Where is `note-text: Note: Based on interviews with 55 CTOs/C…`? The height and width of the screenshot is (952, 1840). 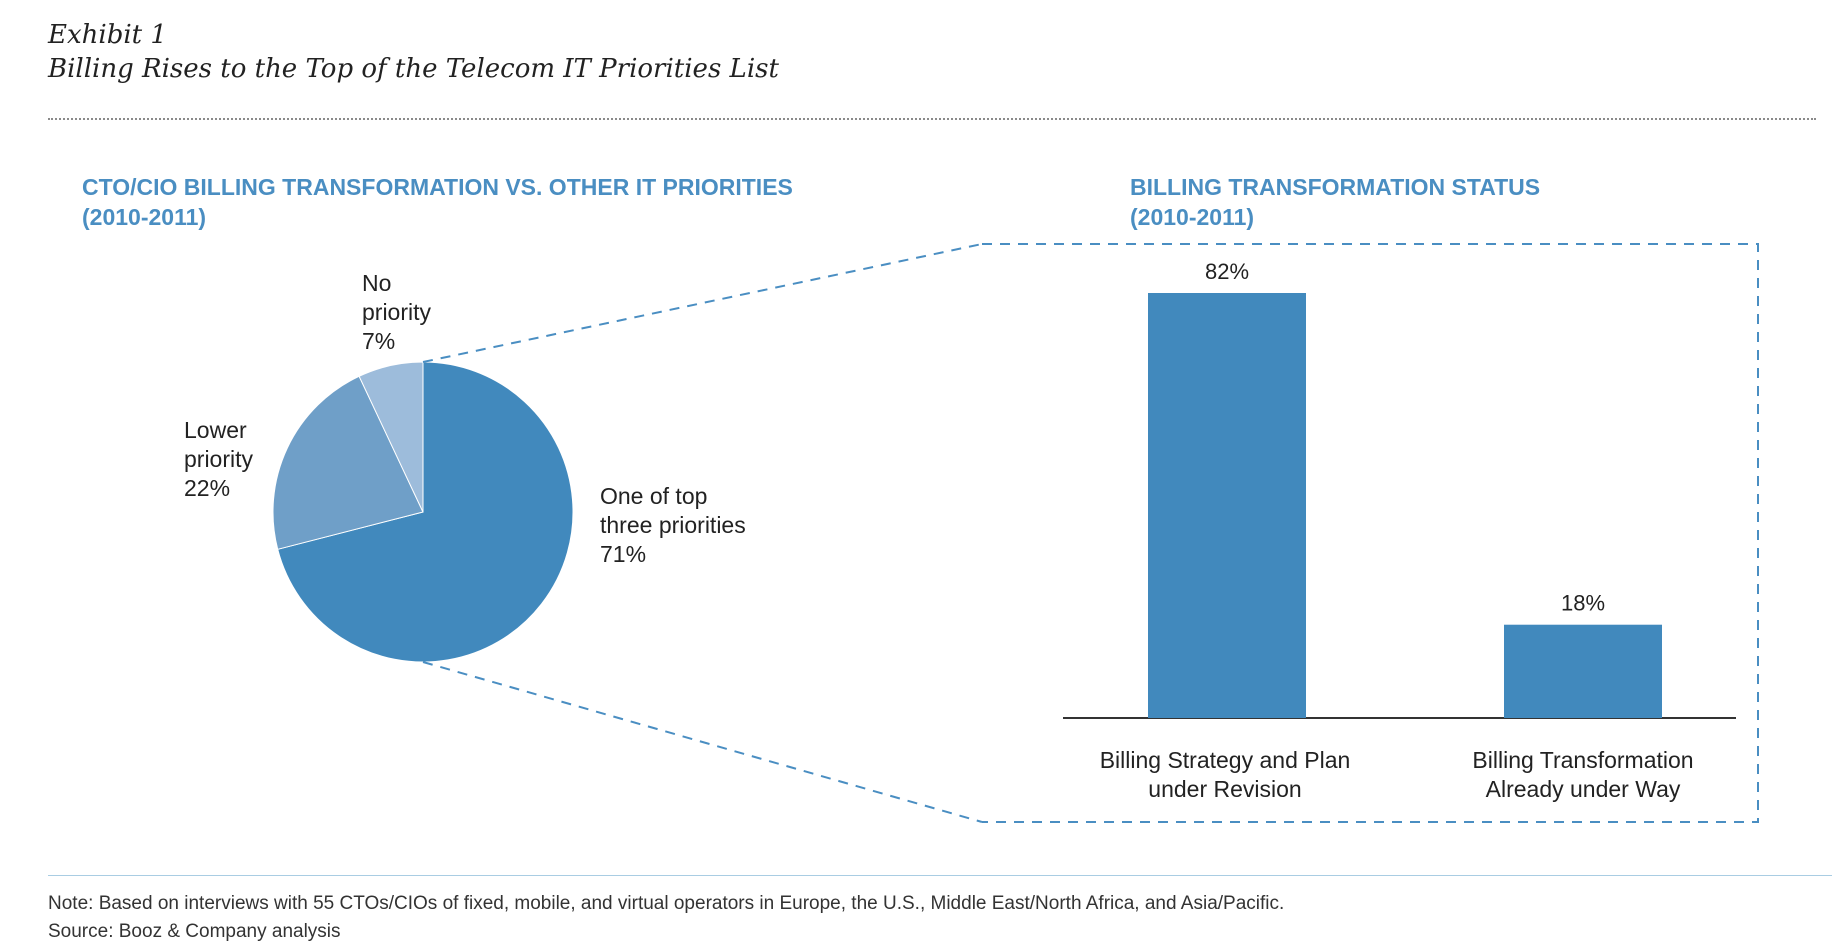
note-text: Note: Based on interviews with 55 CTOs/C… is located at coordinates (666, 903).